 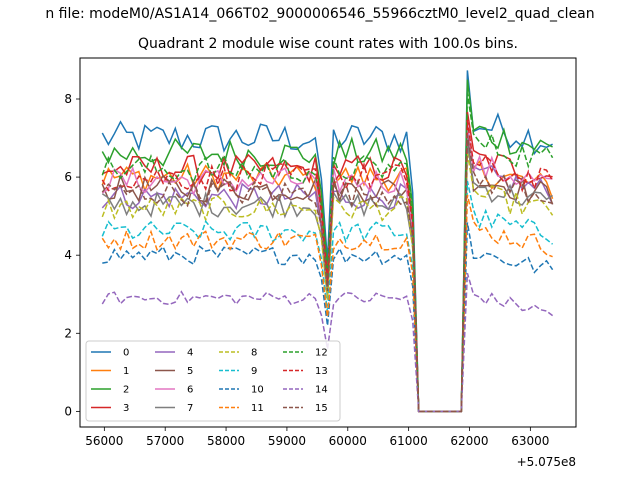 I want to click on legend-label-4: 4, so click(x=190, y=353).